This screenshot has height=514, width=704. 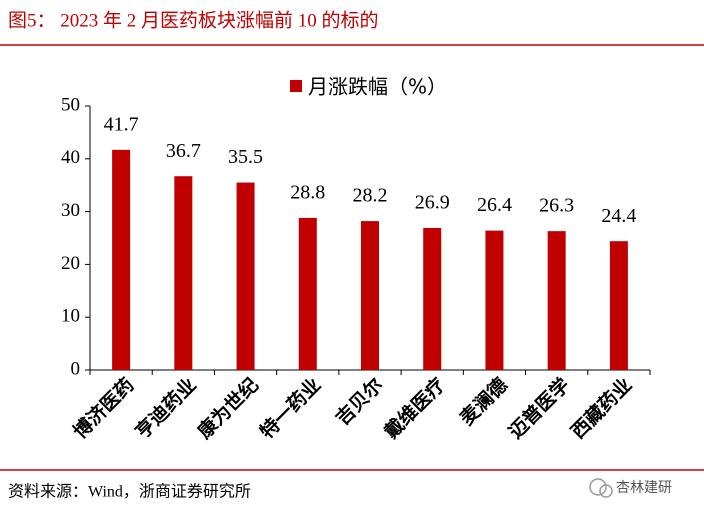 I want to click on watermark-icon, so click(x=601, y=488).